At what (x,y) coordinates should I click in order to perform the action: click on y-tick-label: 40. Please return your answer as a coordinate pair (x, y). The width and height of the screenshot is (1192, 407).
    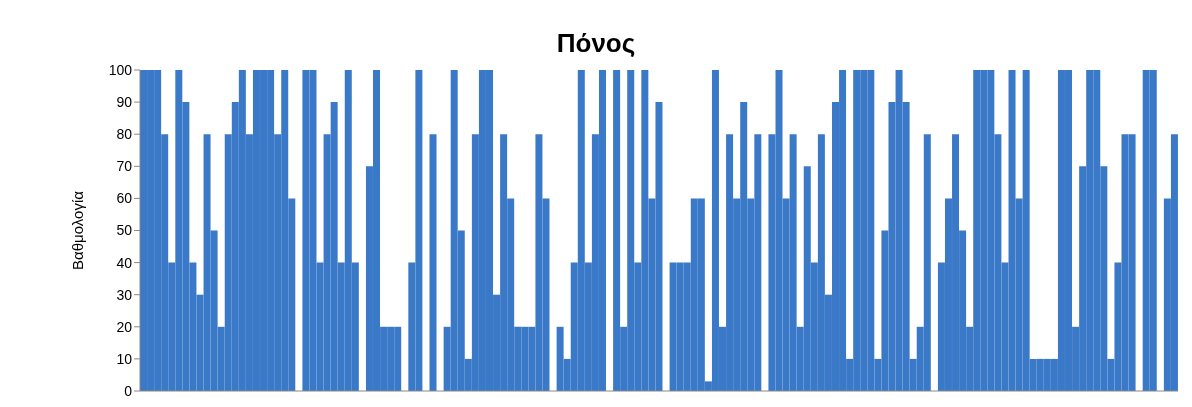
    Looking at the image, I should click on (124, 262).